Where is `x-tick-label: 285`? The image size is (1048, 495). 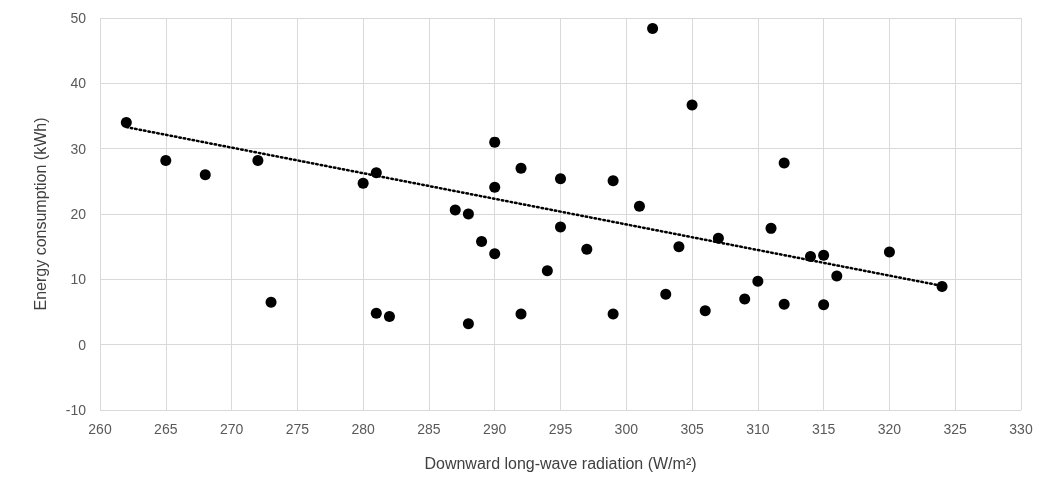
x-tick-label: 285 is located at coordinates (429, 429).